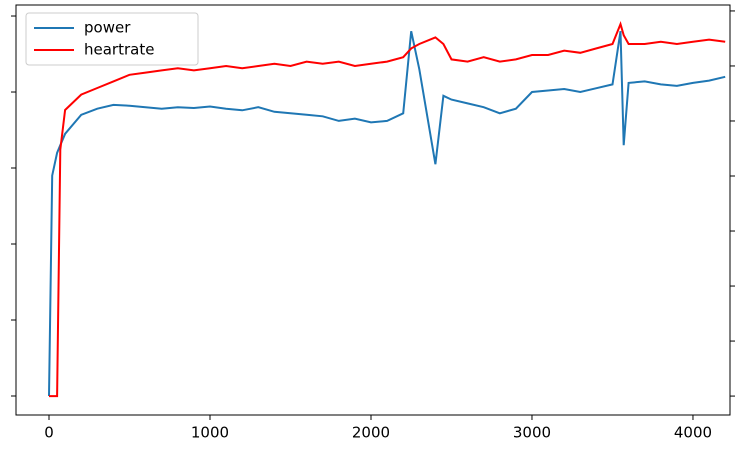  Describe the element at coordinates (107, 28) in the screenshot. I see `legend-label: power` at that location.